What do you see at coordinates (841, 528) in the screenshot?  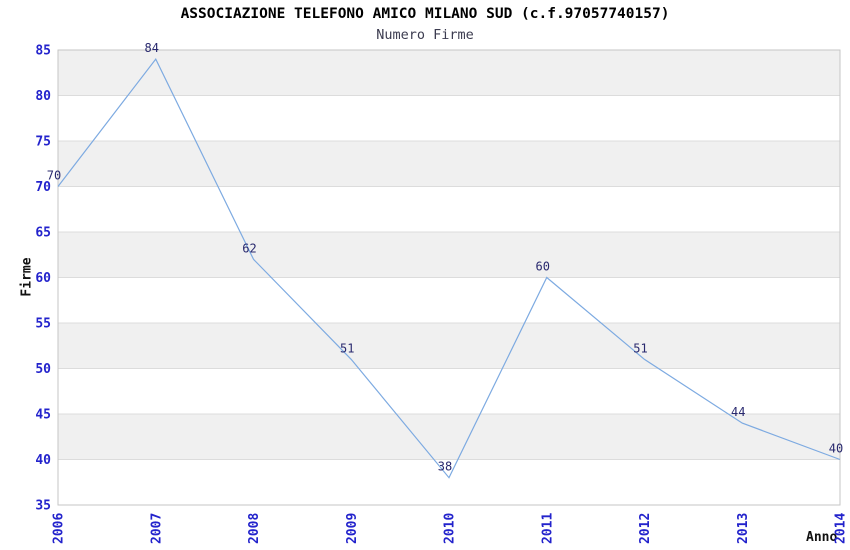 I see `x-tick-label: 2014` at bounding box center [841, 528].